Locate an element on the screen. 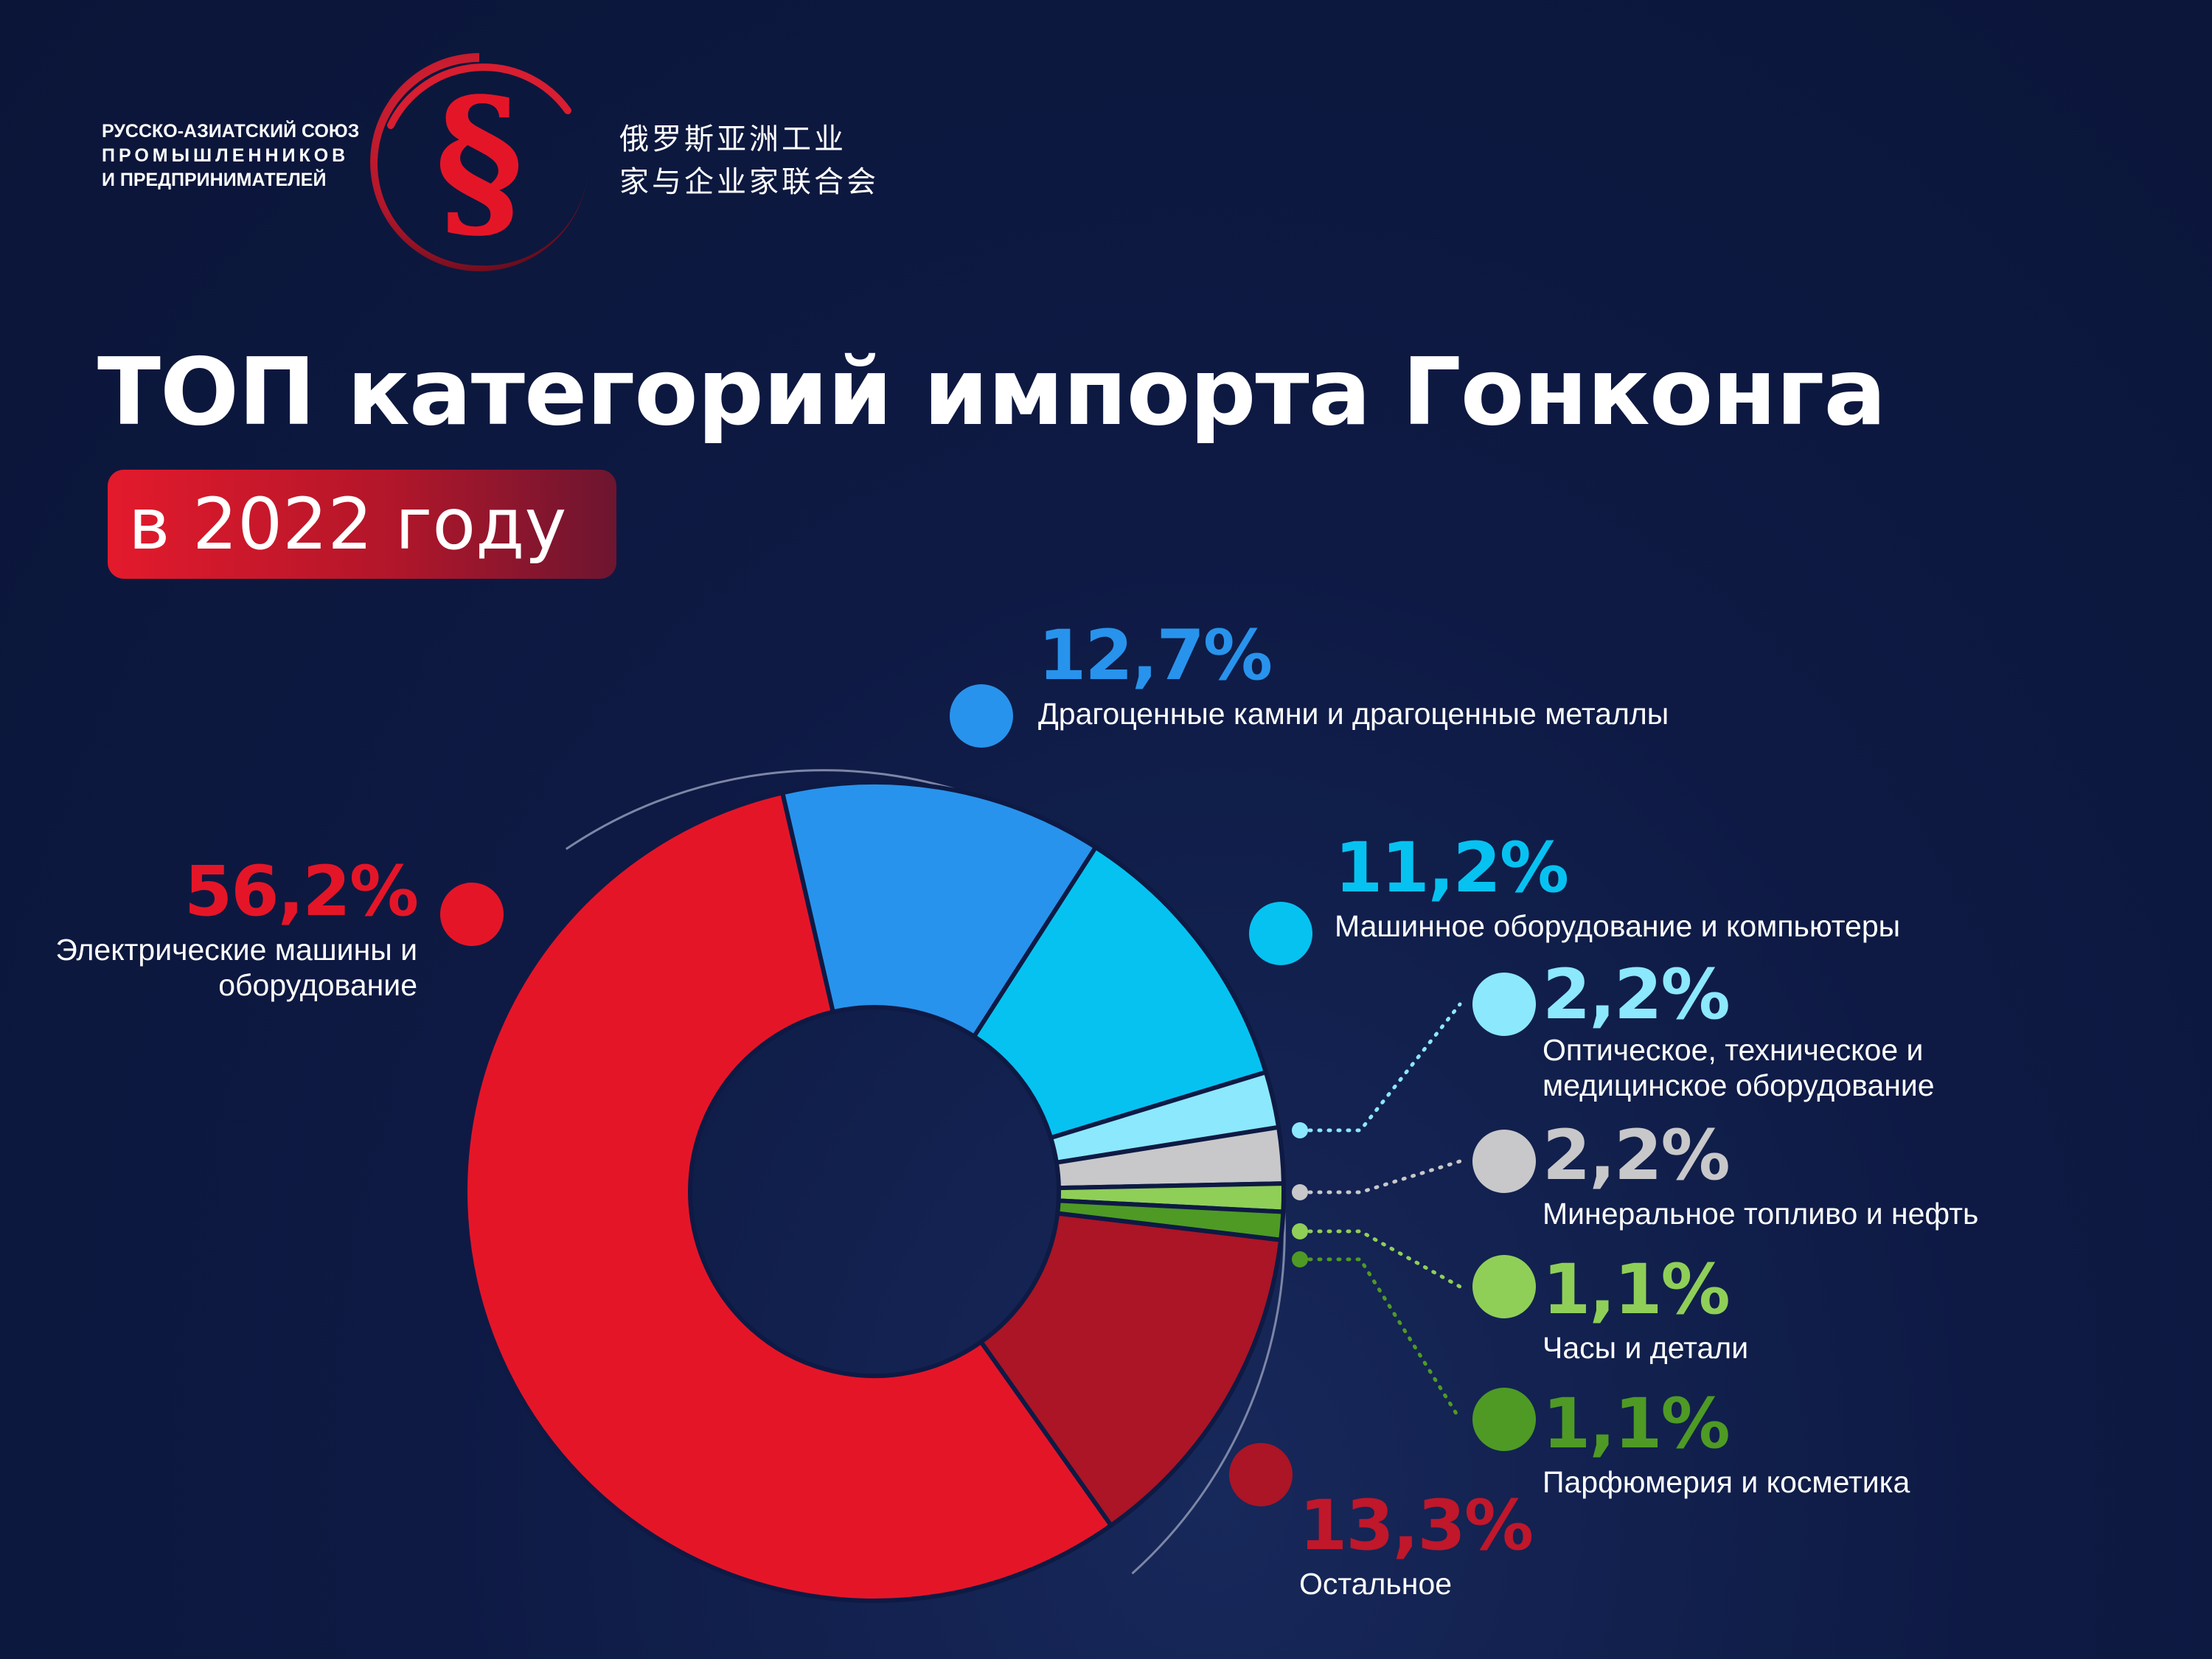  label-other: 13,3% Остальное is located at coordinates (1416, 1543).